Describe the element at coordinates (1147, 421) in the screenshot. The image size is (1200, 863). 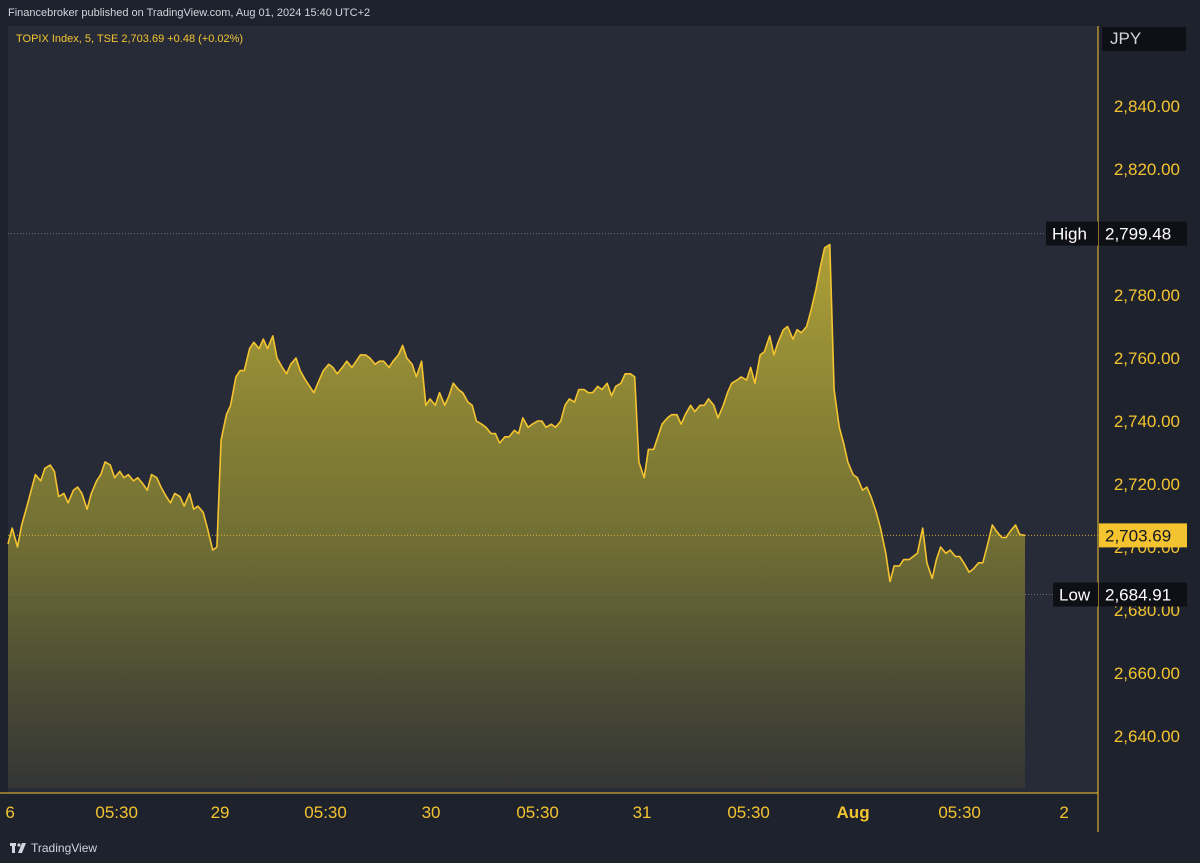
I see `y-tick-label: 2,740.00` at that location.